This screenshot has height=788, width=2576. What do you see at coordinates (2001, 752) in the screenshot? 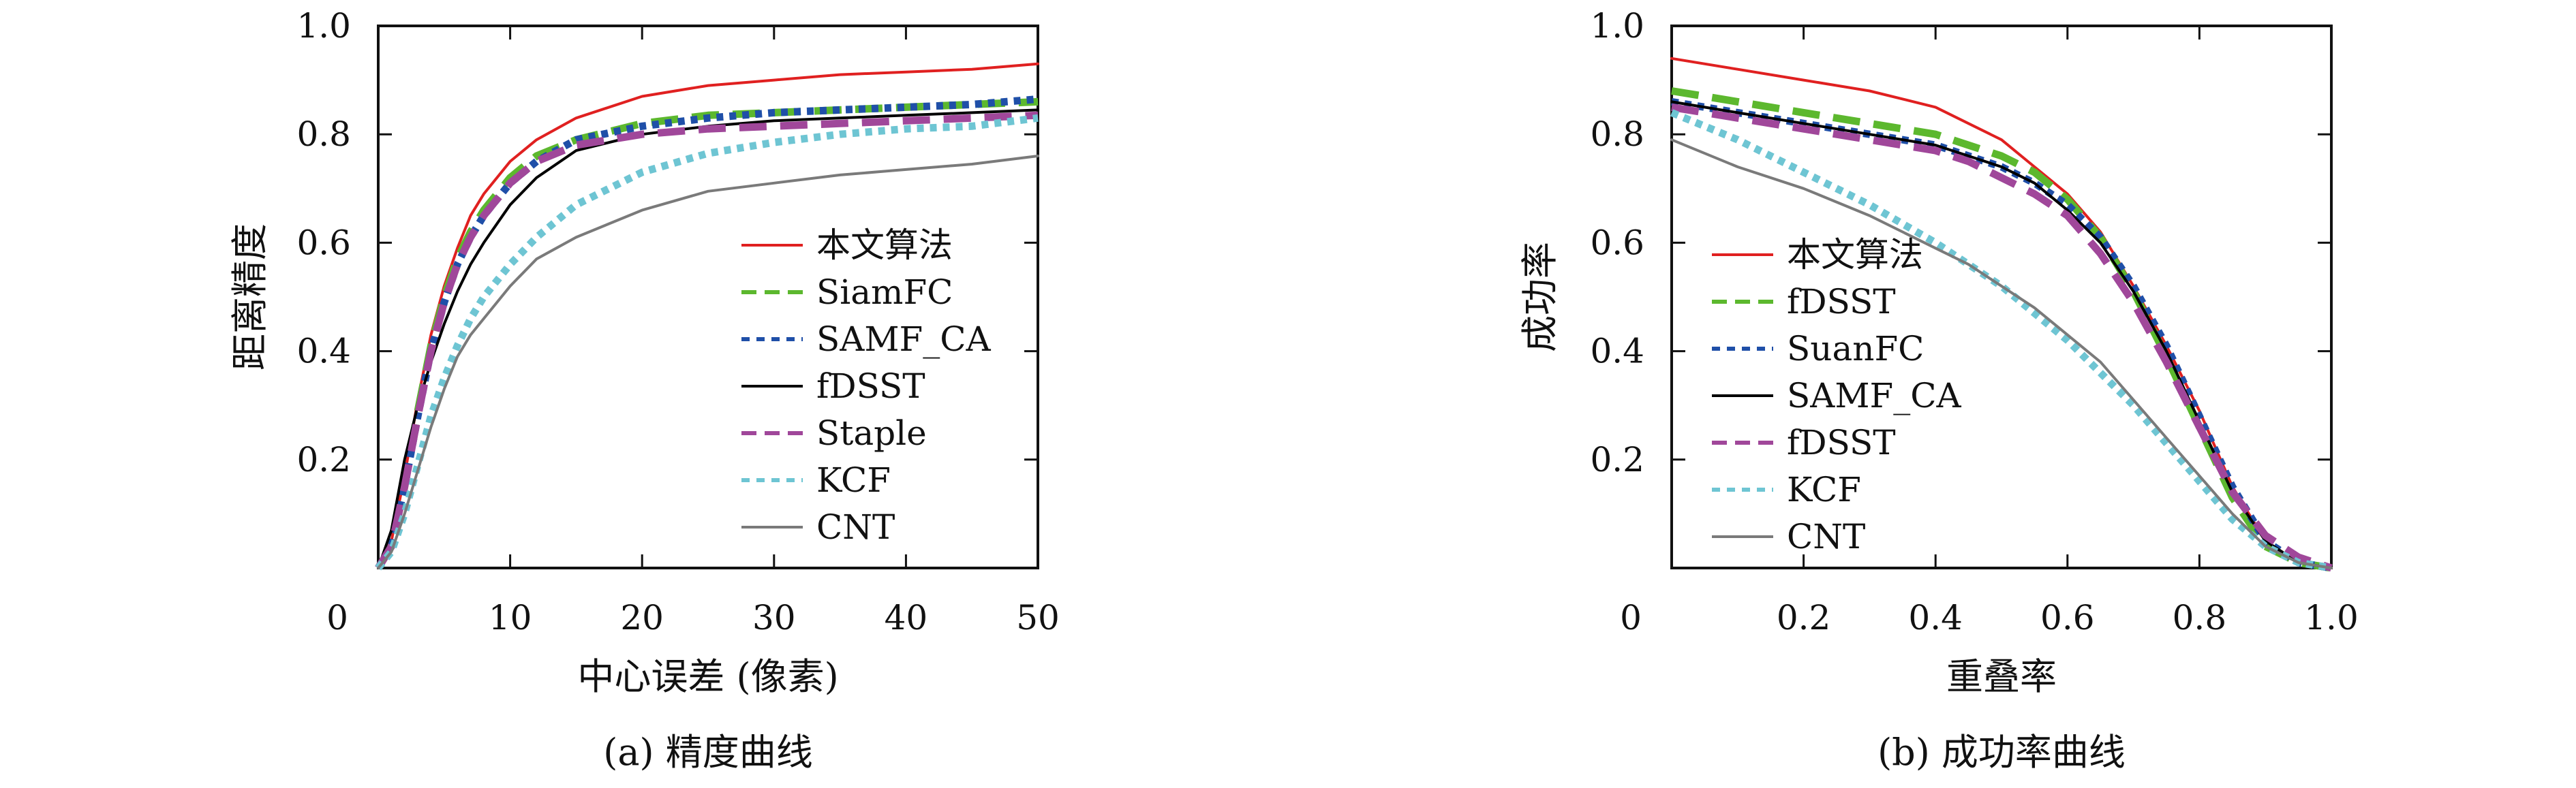
I see `chart-caption: (b) 成功率曲线` at bounding box center [2001, 752].